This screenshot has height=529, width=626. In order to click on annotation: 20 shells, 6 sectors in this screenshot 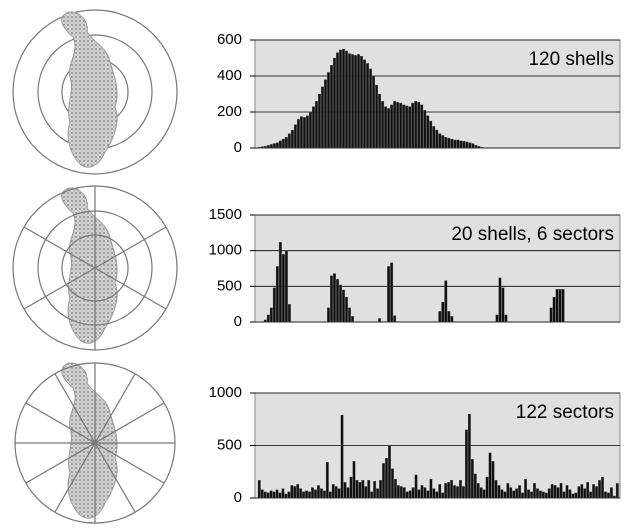, I will do `click(532, 234)`.